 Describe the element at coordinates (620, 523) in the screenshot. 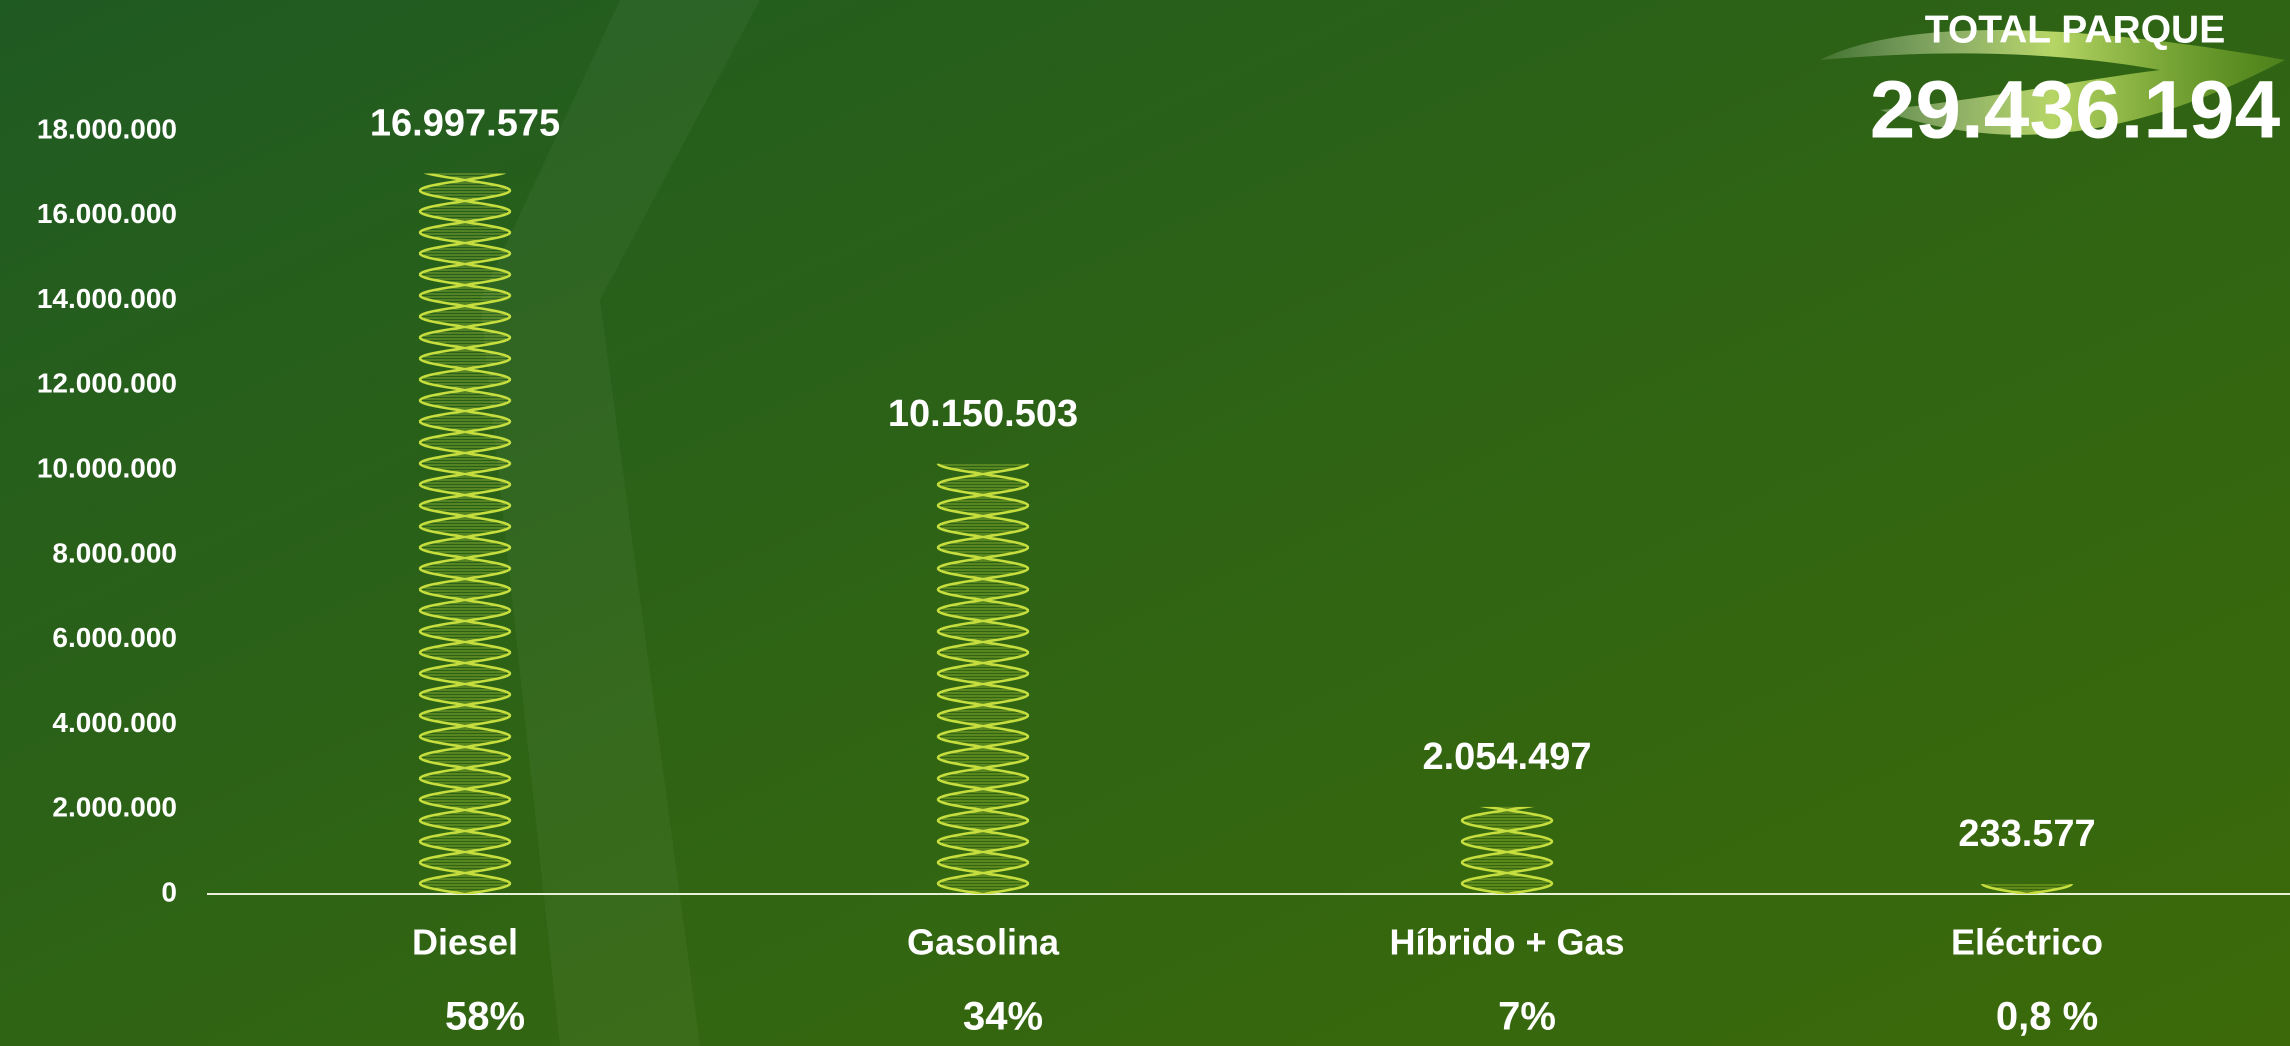

I see `dna-decoration` at that location.